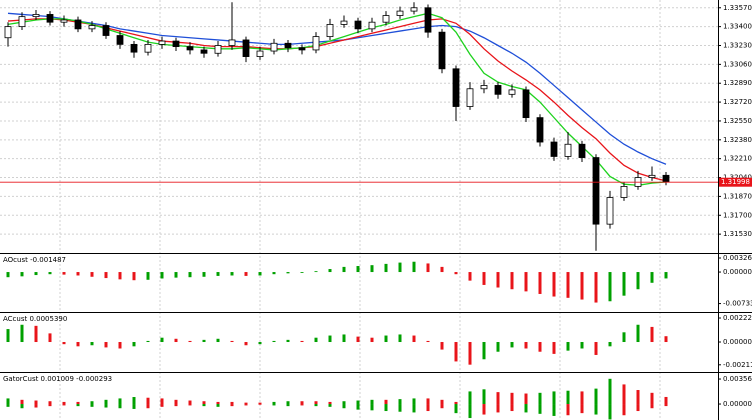  I want to click on y-tick-label: 1.33060, so click(737, 64).